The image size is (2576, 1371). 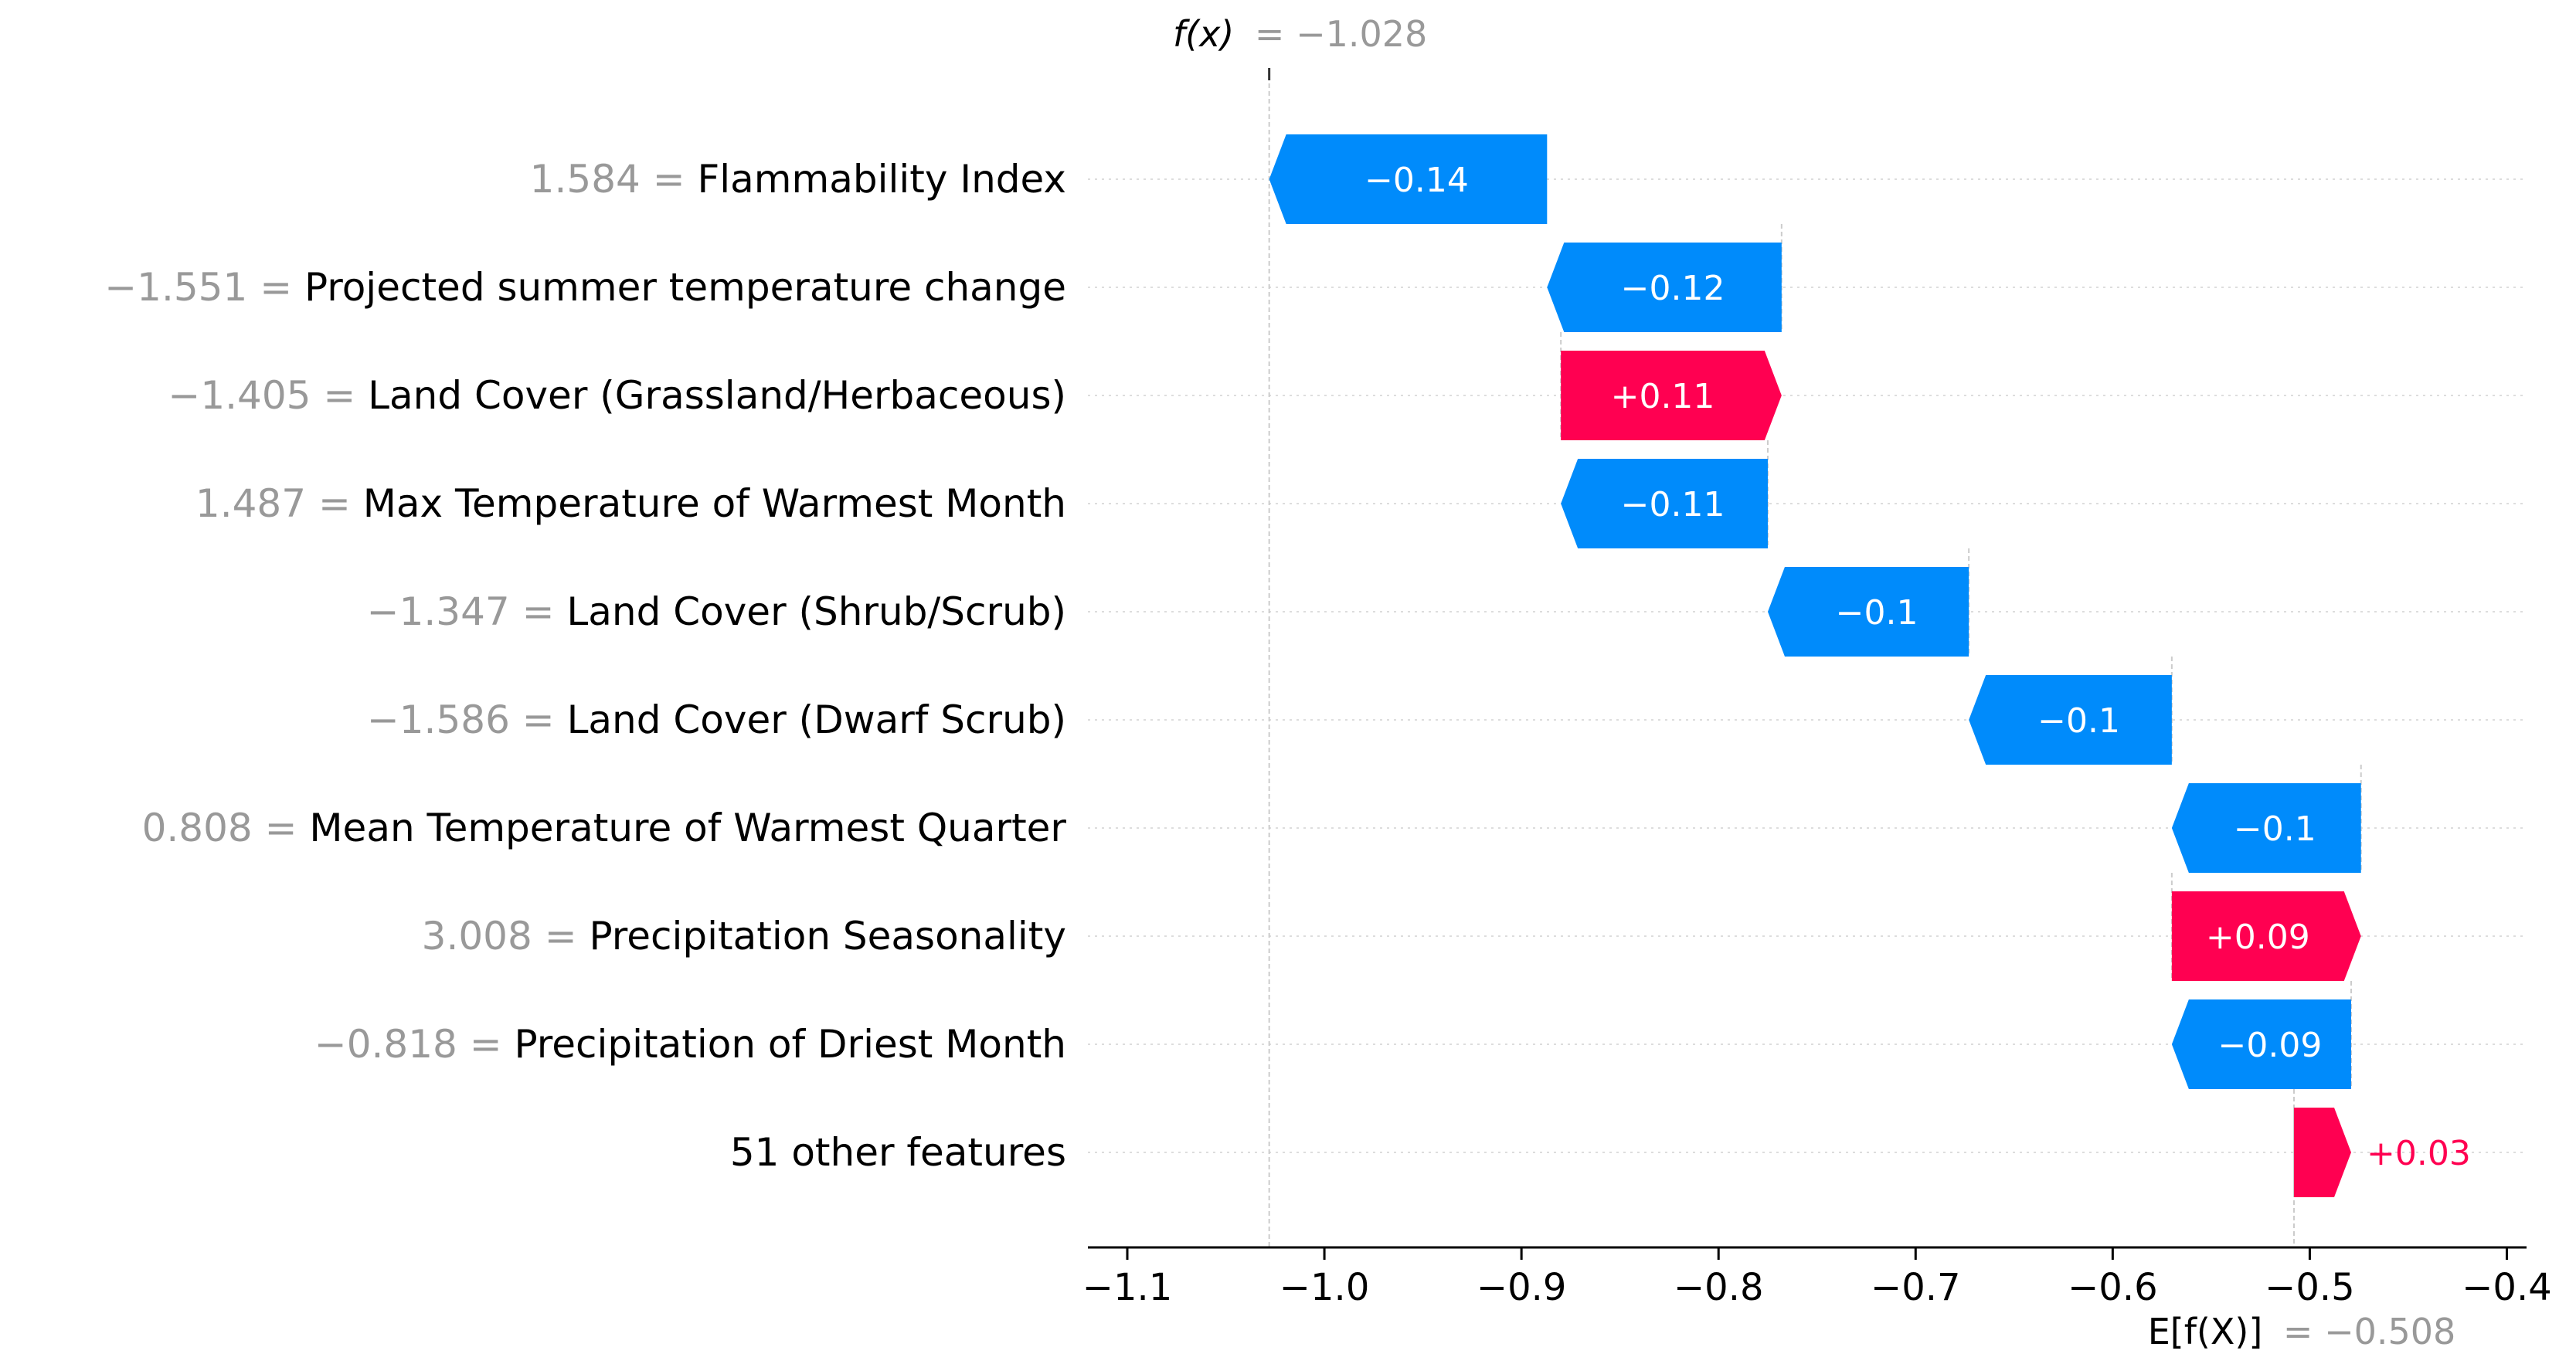 What do you see at coordinates (2419, 1153) in the screenshot?
I see `bar-value-label: +0.03` at bounding box center [2419, 1153].